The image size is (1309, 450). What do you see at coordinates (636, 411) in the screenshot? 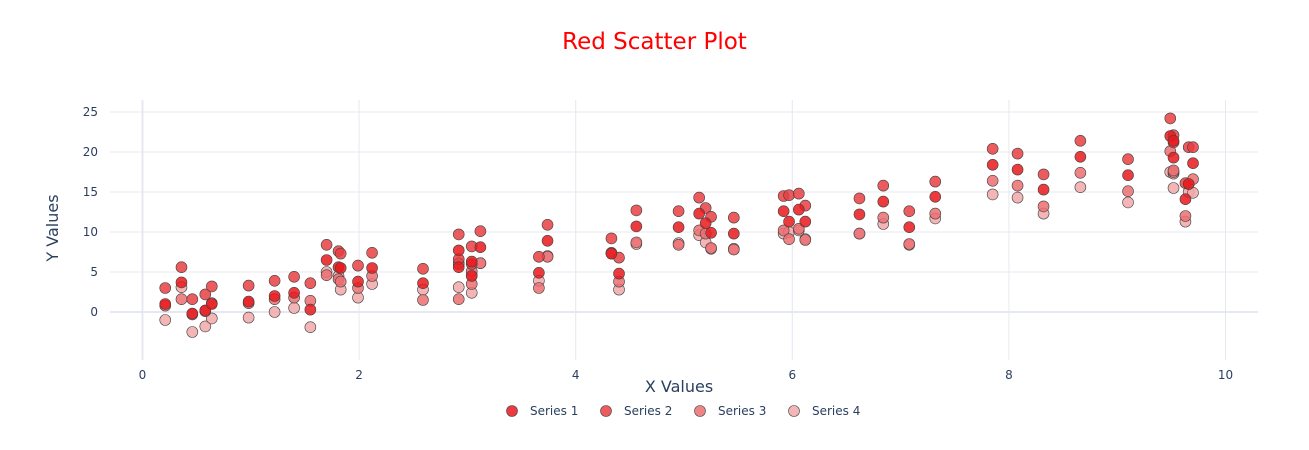
I see `legend-item: Series 2` at bounding box center [636, 411].